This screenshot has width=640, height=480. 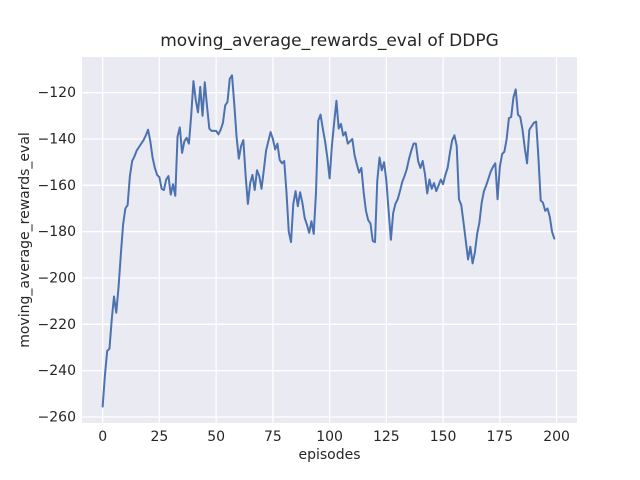 What do you see at coordinates (57, 371) in the screenshot?
I see `y-tick-label: −240` at bounding box center [57, 371].